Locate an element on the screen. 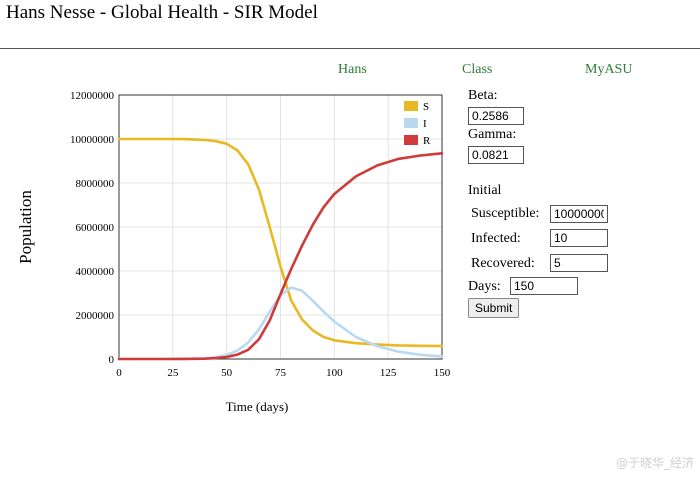 The width and height of the screenshot is (700, 477). y-axis-label: Population is located at coordinates (25, 227).